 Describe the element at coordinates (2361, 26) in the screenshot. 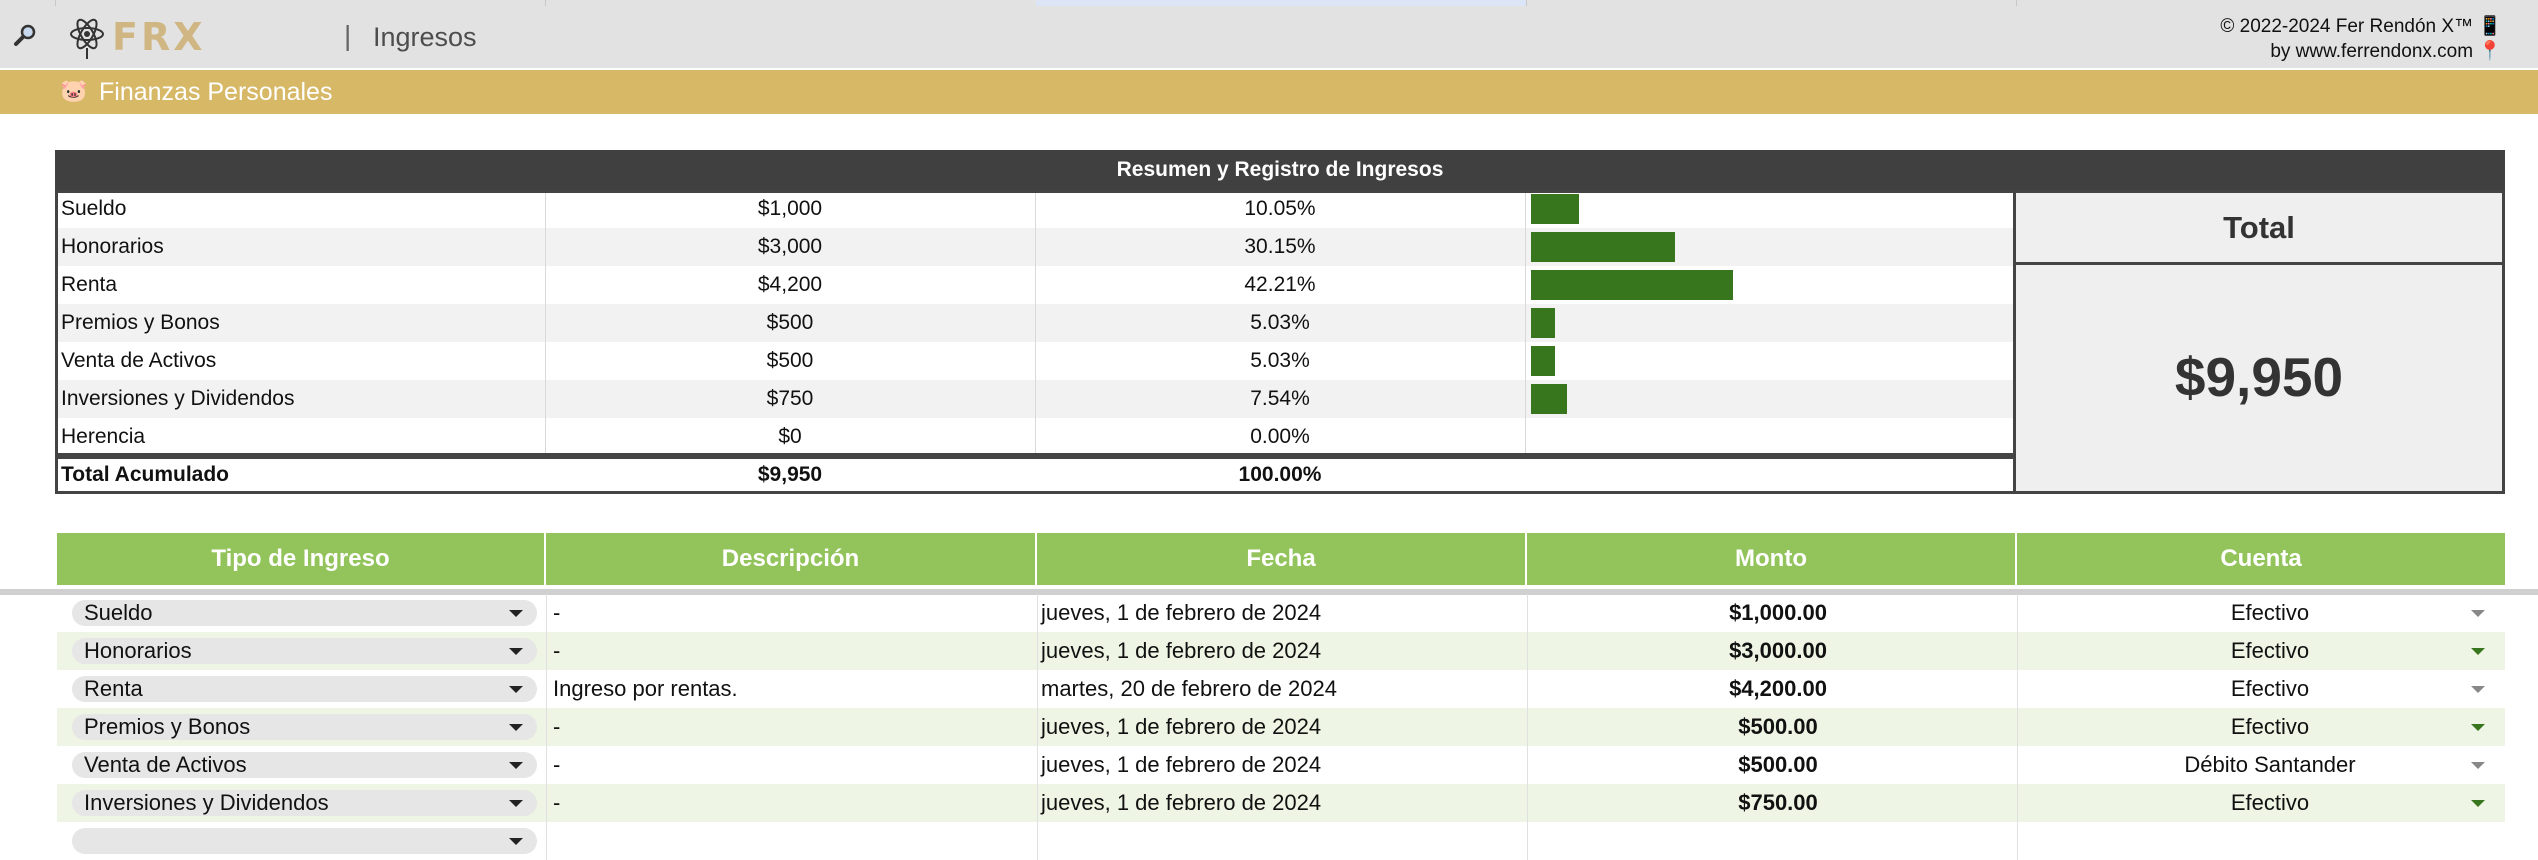

I see `copyright-line: © 2022-2024 Fer Rendón X™ 📱` at that location.